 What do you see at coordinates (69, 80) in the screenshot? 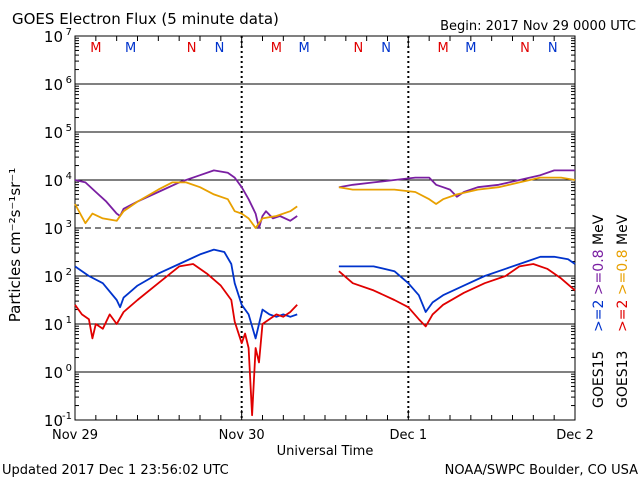
I see `y-tick-label-exponent: 6` at bounding box center [69, 80].